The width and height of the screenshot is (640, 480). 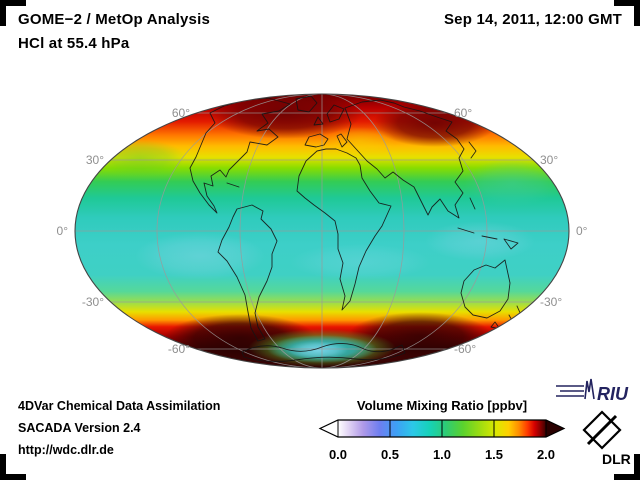 I want to click on plot-datetime: Sep 14, 2011, 12:00 GMT, so click(x=532, y=19).